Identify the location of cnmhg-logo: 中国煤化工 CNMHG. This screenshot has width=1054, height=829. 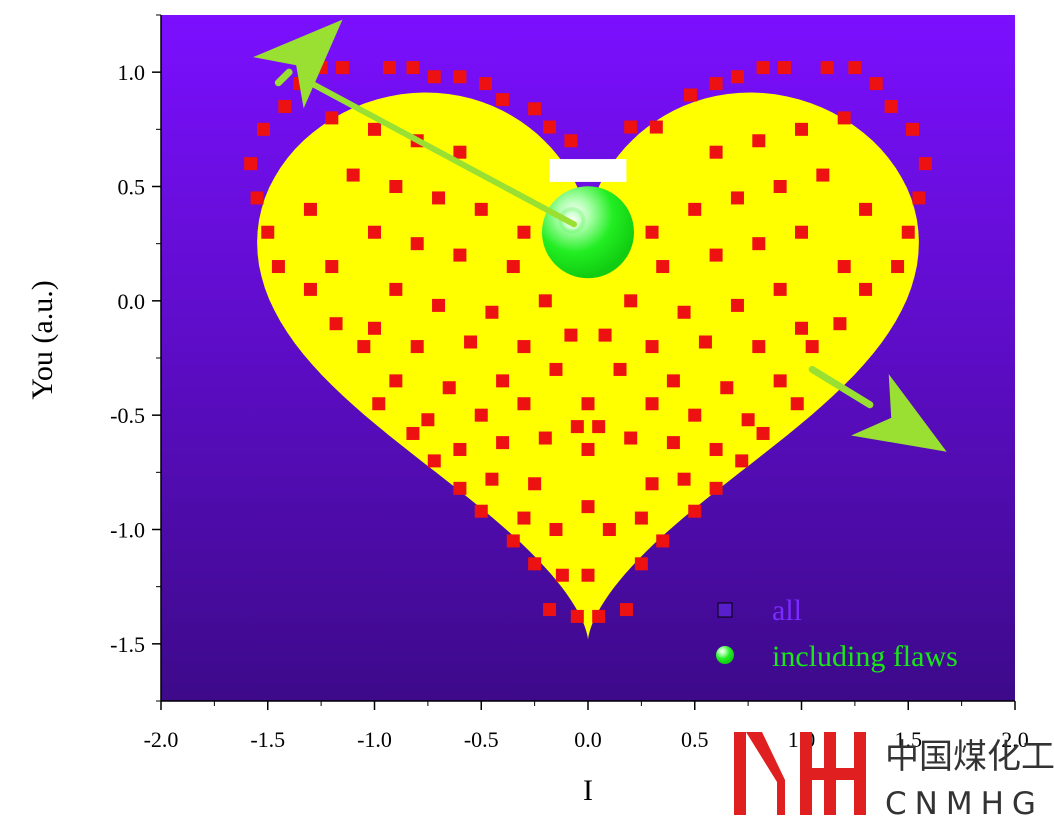
(894, 777).